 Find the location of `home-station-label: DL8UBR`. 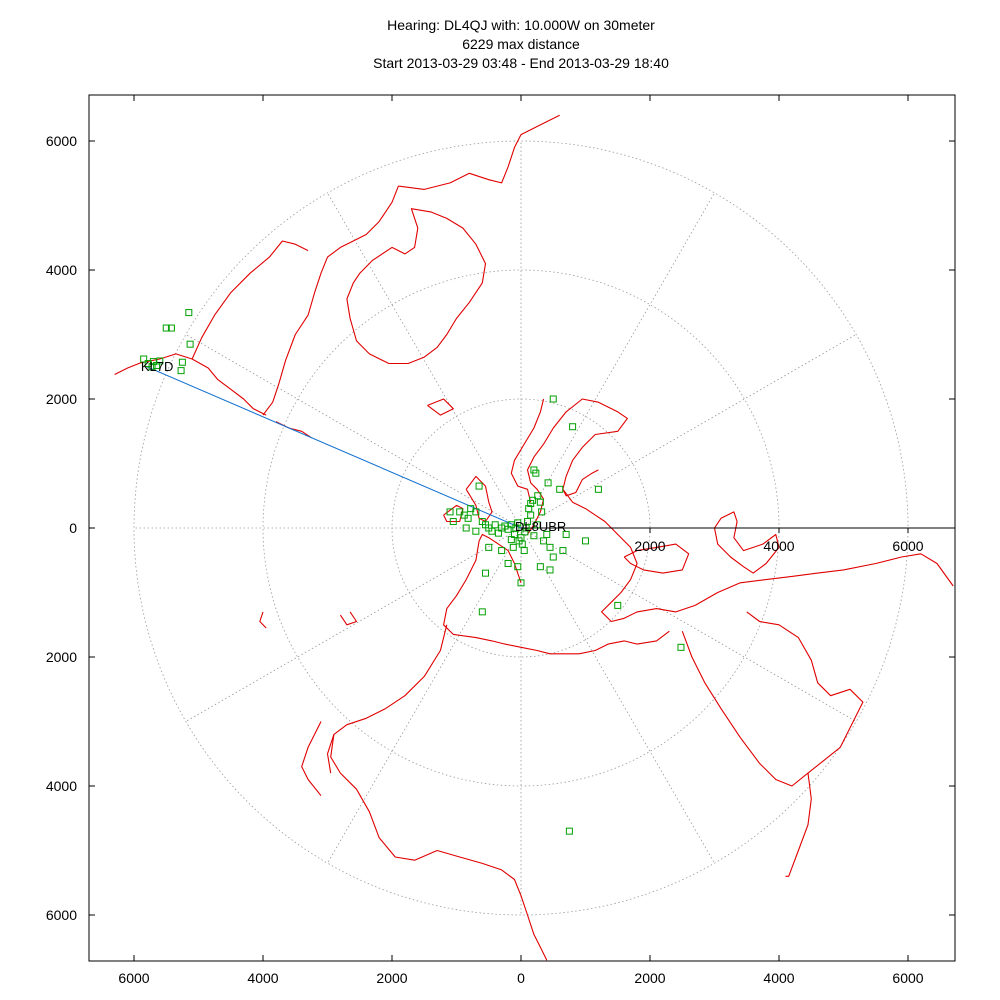

home-station-label: DL8UBR is located at coordinates (540, 526).